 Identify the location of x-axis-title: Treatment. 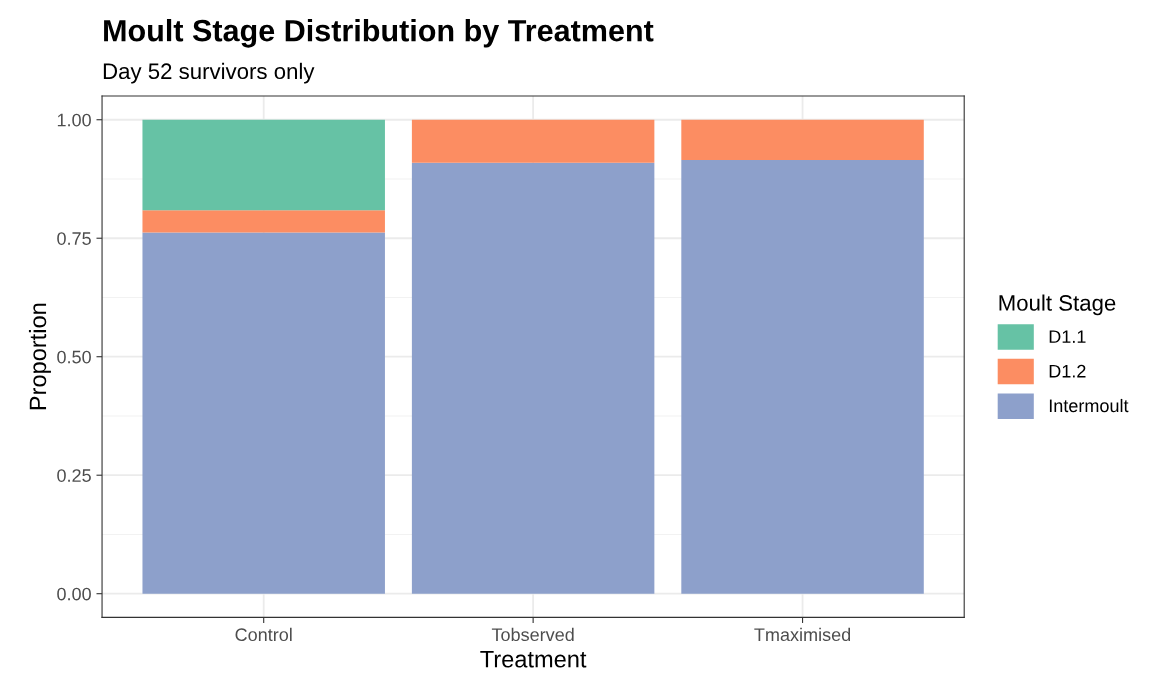
(533, 659).